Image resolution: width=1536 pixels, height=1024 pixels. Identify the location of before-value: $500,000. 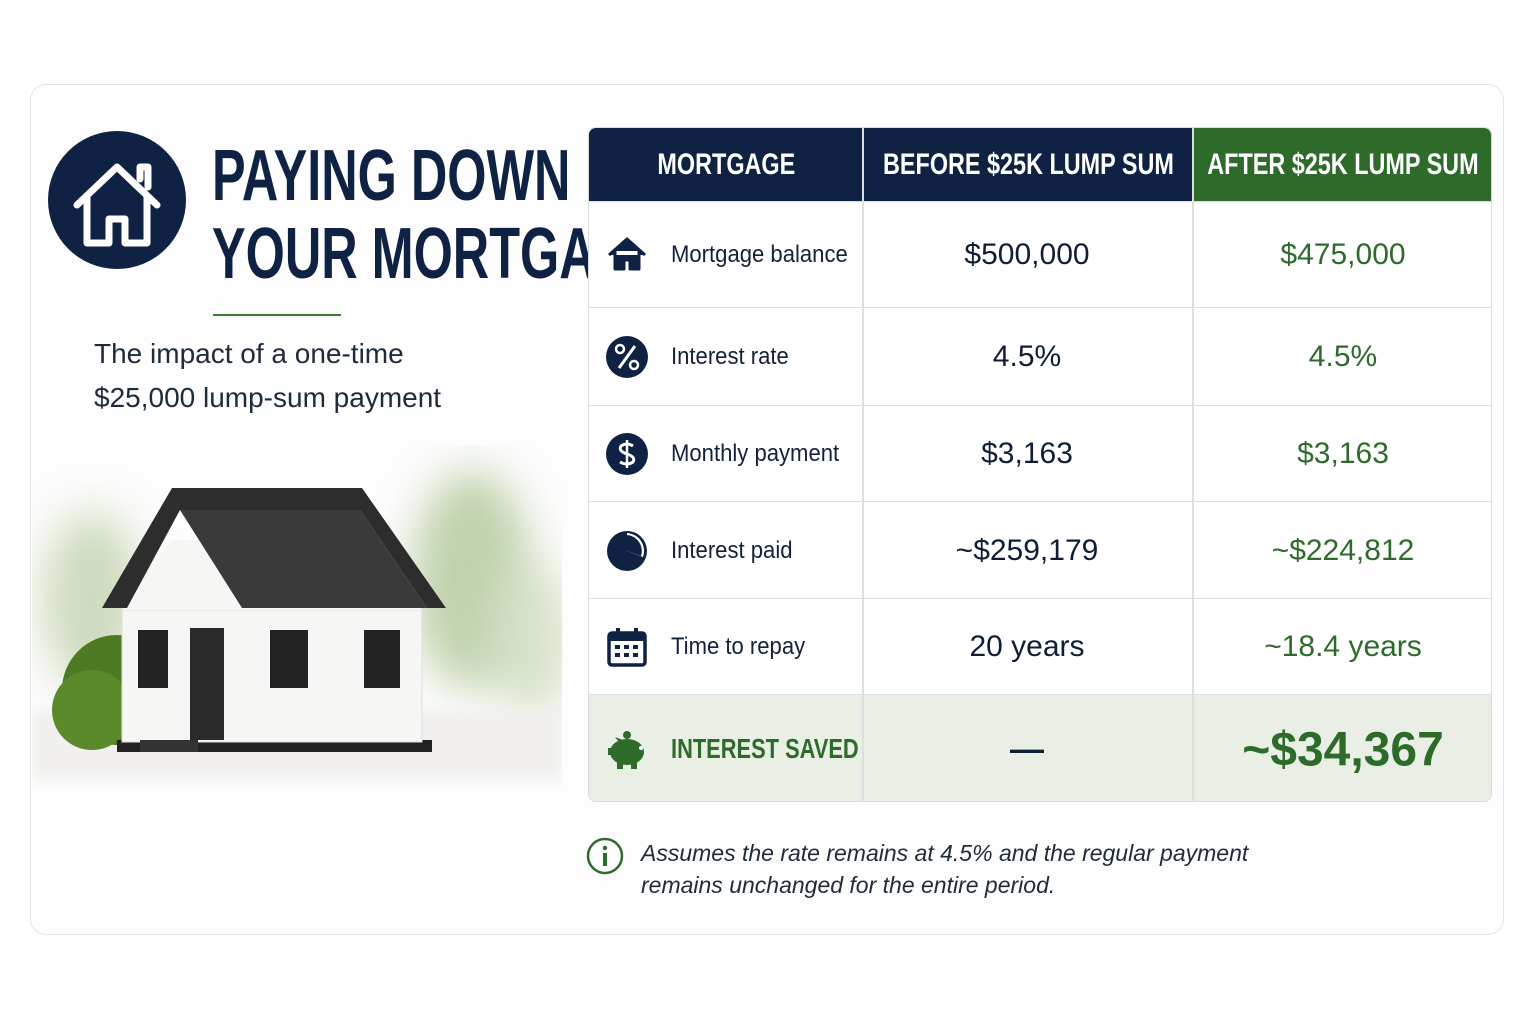
(1027, 254).